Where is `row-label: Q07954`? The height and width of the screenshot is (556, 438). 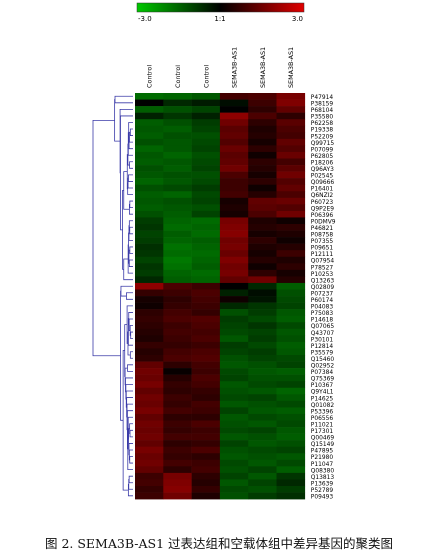 row-label: Q07954 is located at coordinates (323, 262).